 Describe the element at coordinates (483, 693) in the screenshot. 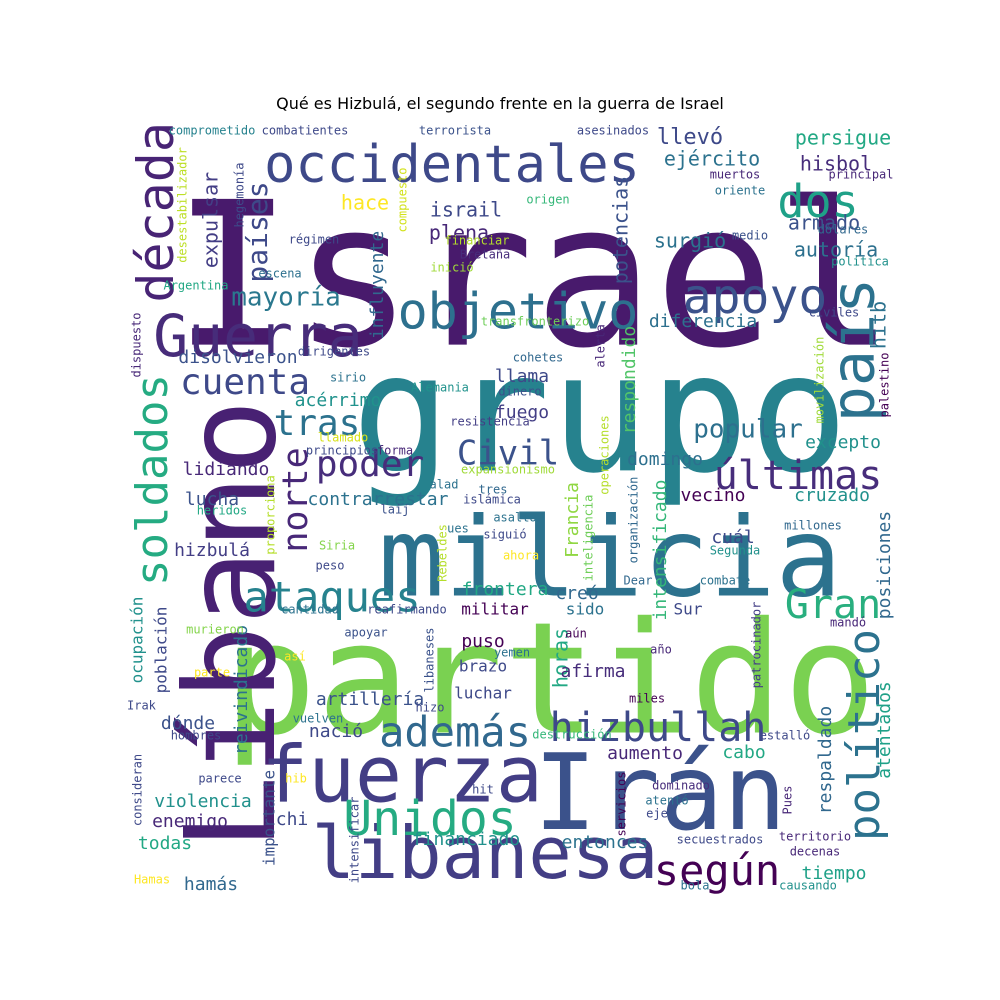

I see `word-luchar: luchar` at that location.